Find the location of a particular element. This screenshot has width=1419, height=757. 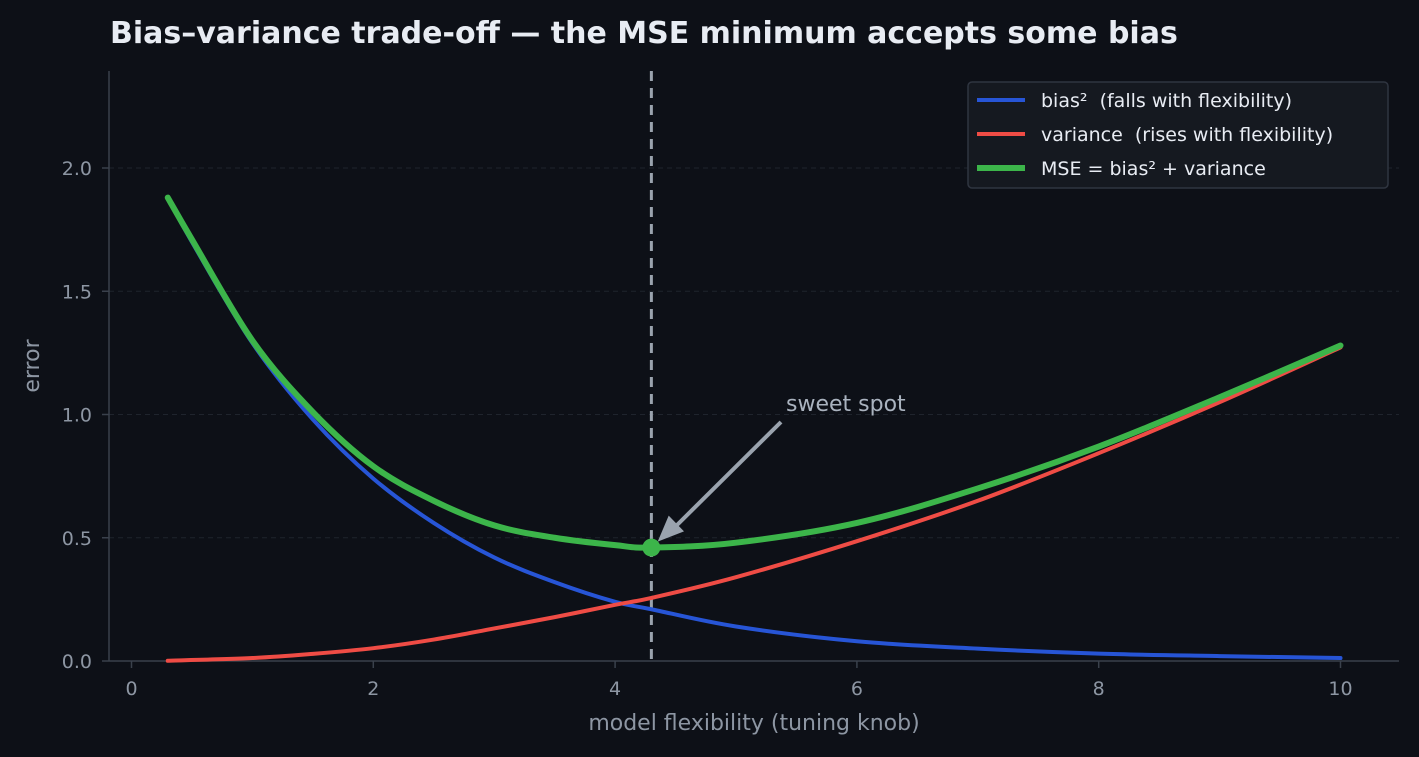

annotation-arrow-shaft is located at coordinates (726, 476).